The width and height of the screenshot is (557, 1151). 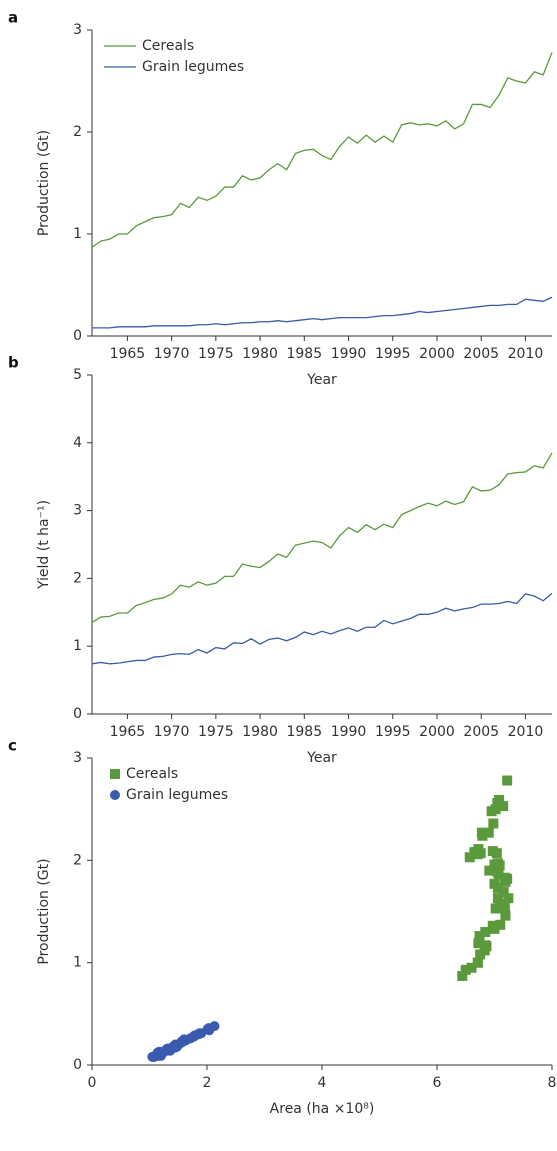 What do you see at coordinates (77, 375) in the screenshot?
I see `y-tick-label: 5` at bounding box center [77, 375].